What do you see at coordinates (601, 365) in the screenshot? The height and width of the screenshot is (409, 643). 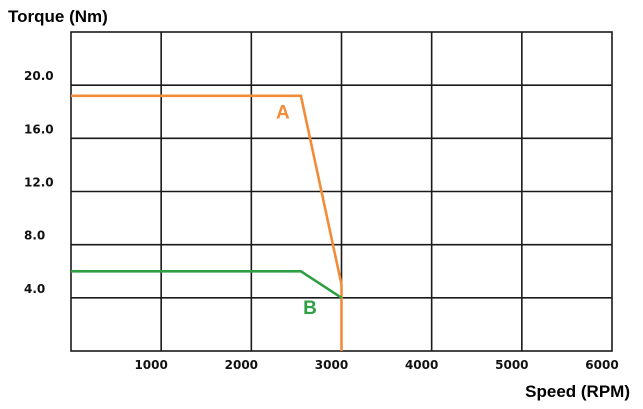 I see `x-tick-label-6000: 6000` at bounding box center [601, 365].